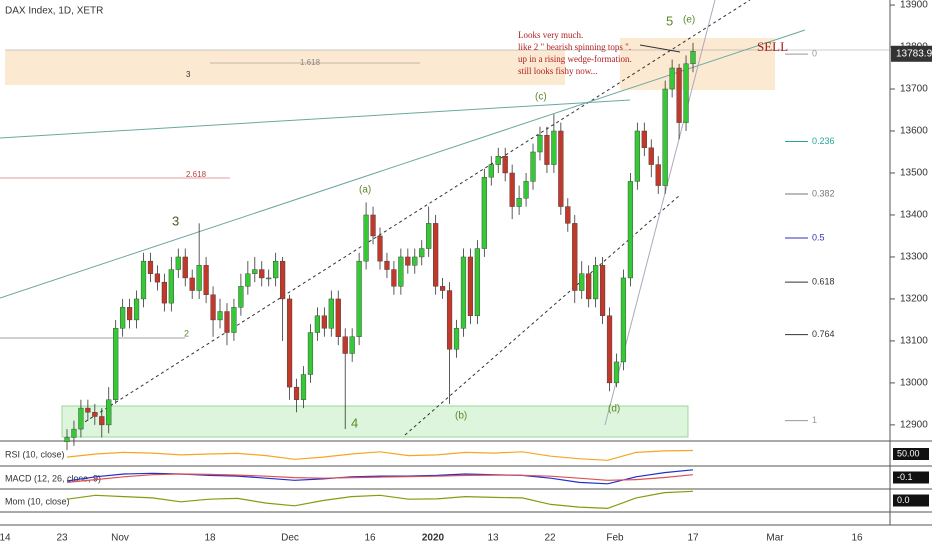 This screenshot has height=555, width=932. What do you see at coordinates (285, 67) in the screenshot?
I see `resistance-zone` at bounding box center [285, 67].